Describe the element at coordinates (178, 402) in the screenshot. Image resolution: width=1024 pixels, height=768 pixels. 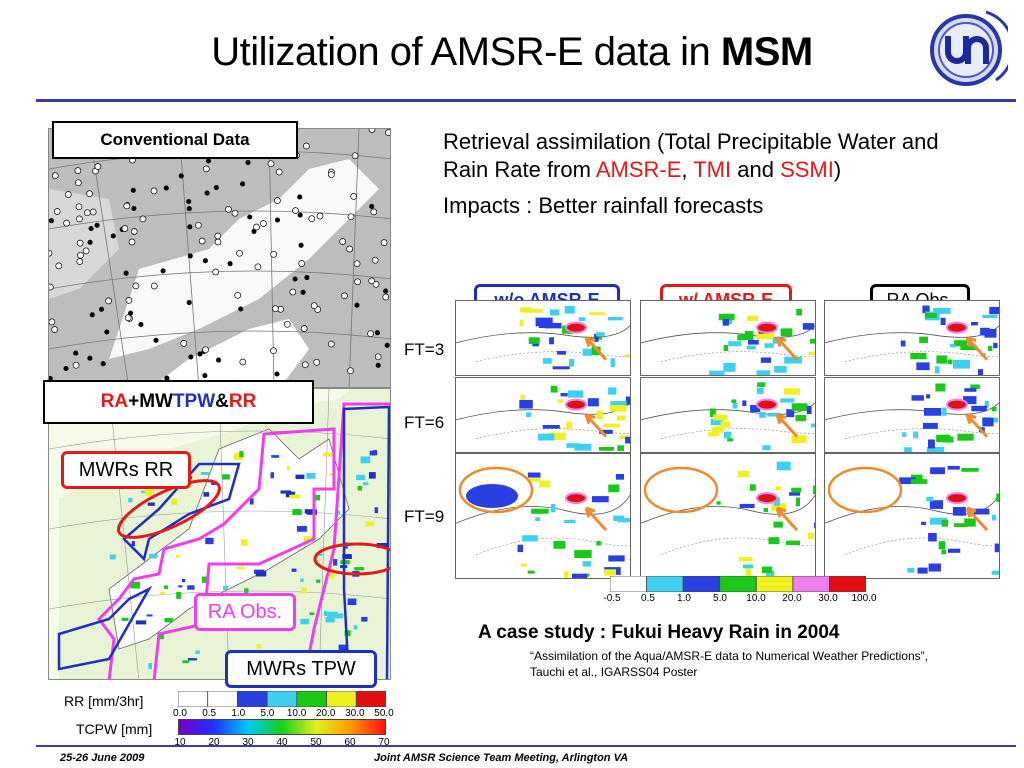
I see `ra-mw-label: RA + MW TPW & RR` at that location.